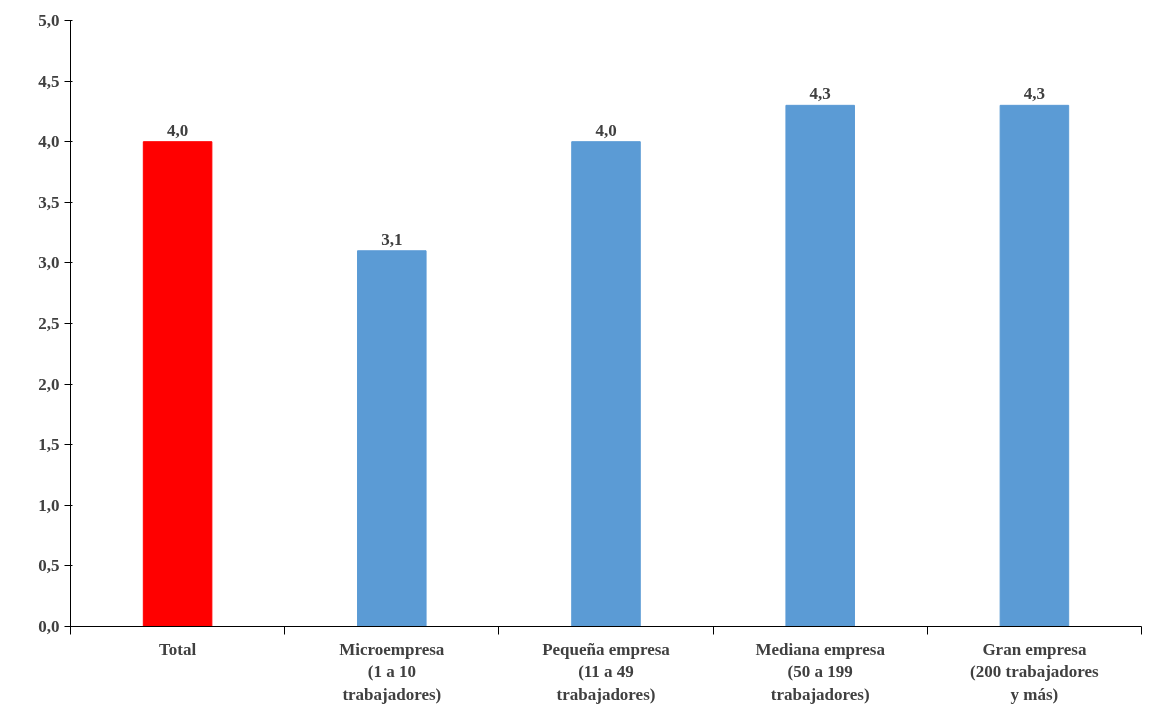 The image size is (1161, 707). What do you see at coordinates (606, 672) in the screenshot?
I see `x-tick-label: Pequeña empresa (11 a 49 trabajadores)` at bounding box center [606, 672].